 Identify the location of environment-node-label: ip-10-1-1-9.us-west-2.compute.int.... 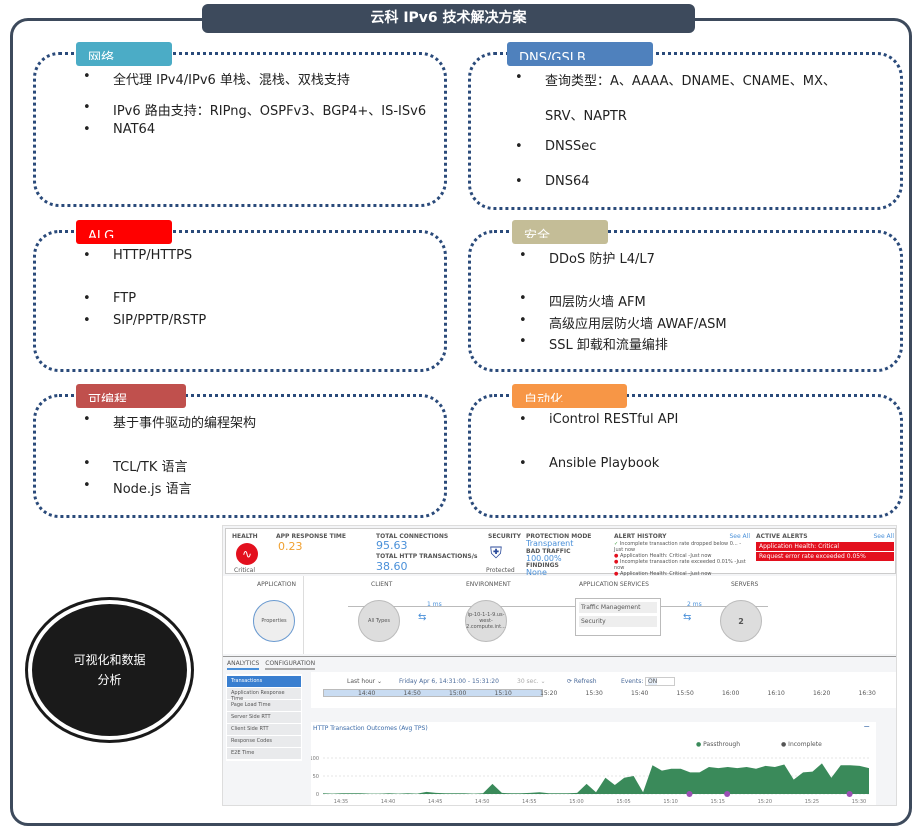
(486, 621).